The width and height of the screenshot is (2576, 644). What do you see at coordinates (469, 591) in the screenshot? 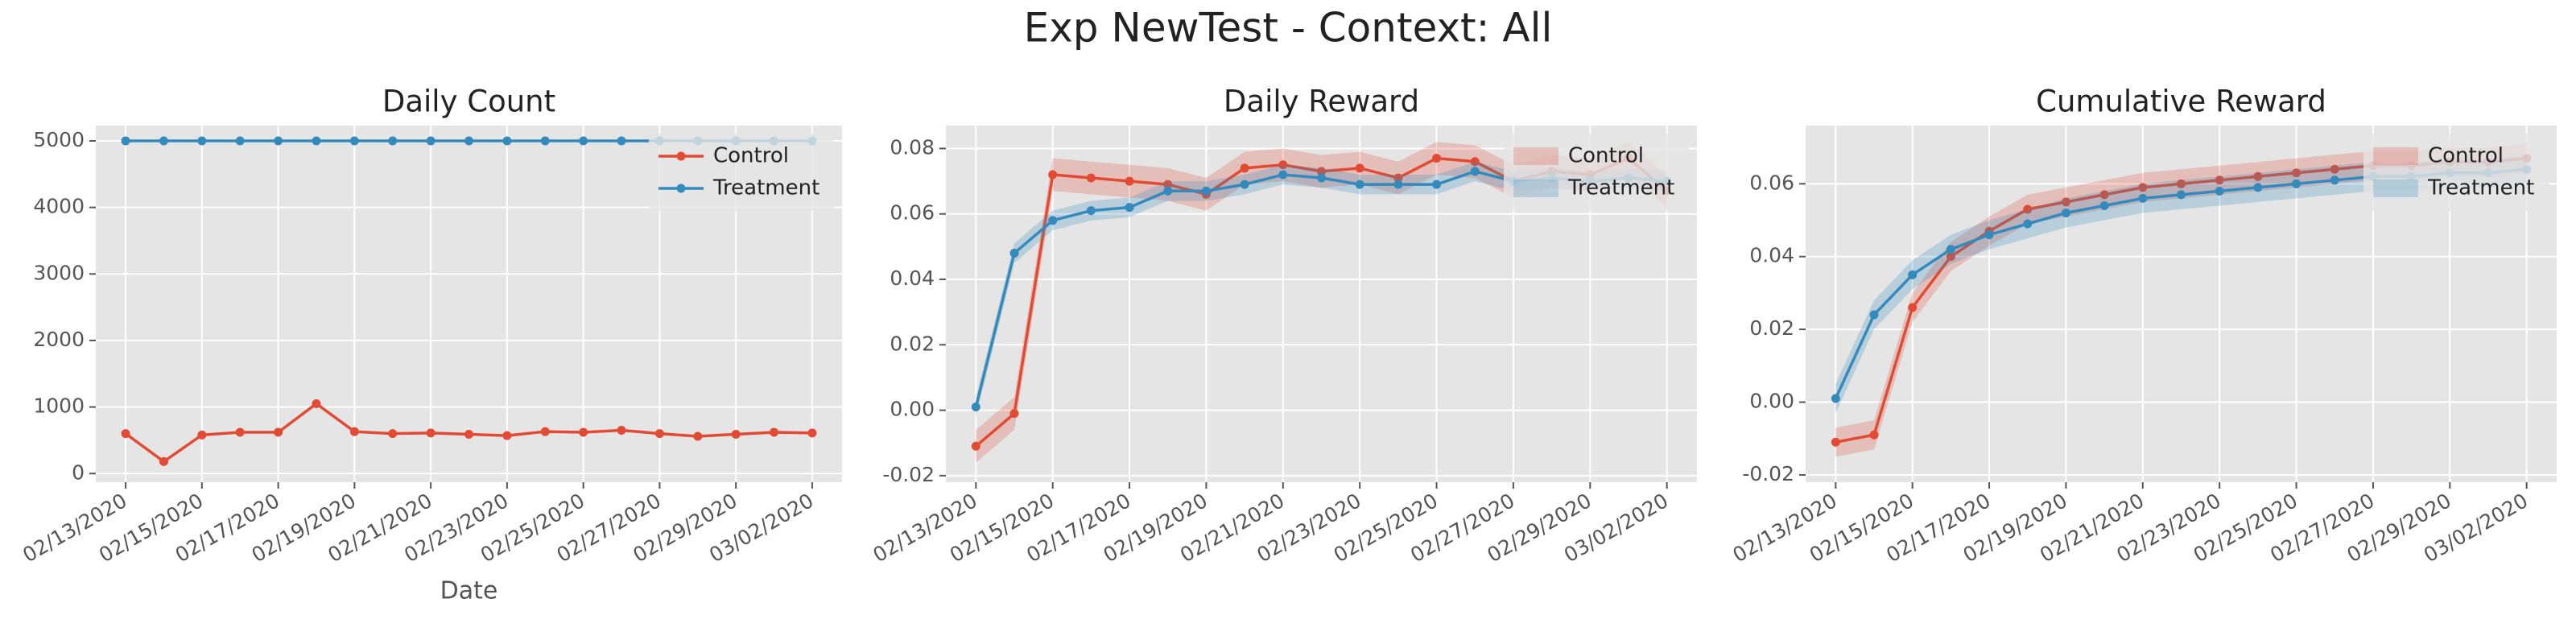
I see `x-axis-label: Date` at bounding box center [469, 591].